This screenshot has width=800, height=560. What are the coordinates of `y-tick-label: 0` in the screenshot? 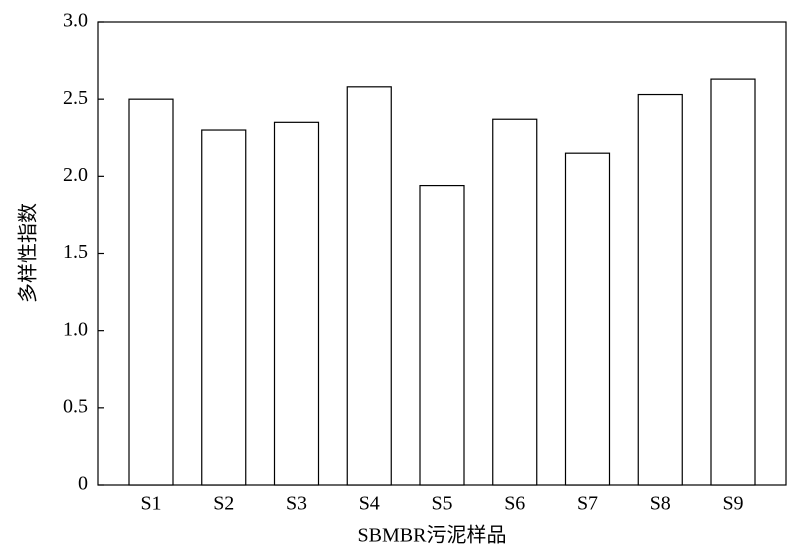 It's located at (83, 484).